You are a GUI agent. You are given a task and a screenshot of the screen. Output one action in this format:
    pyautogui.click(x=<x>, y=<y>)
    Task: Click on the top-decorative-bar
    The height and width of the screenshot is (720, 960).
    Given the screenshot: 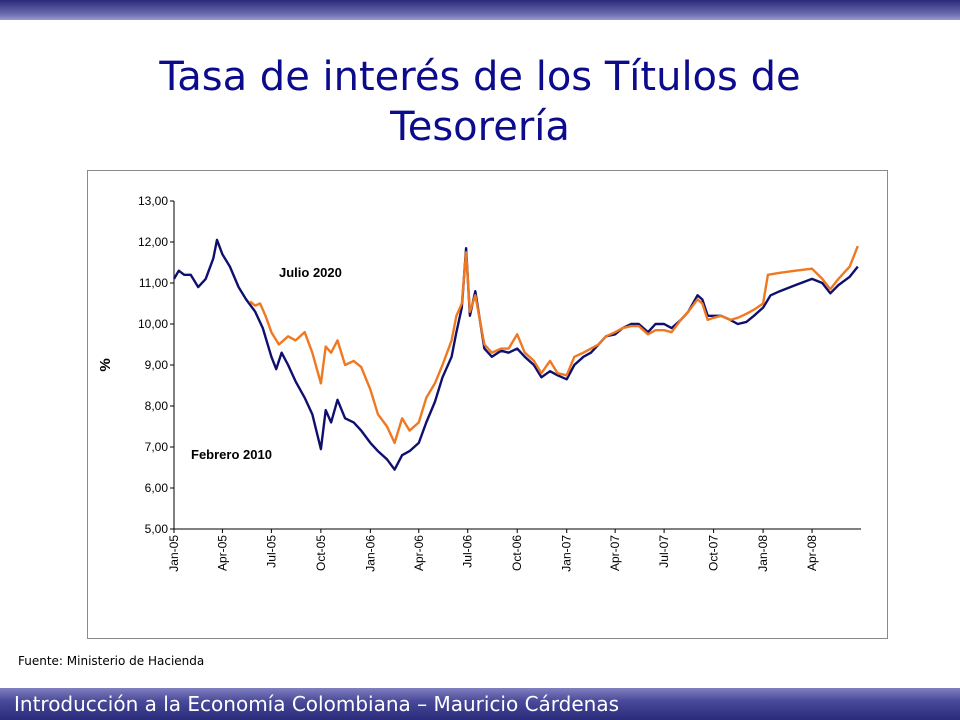 What is the action you would take?
    pyautogui.click(x=480, y=10)
    